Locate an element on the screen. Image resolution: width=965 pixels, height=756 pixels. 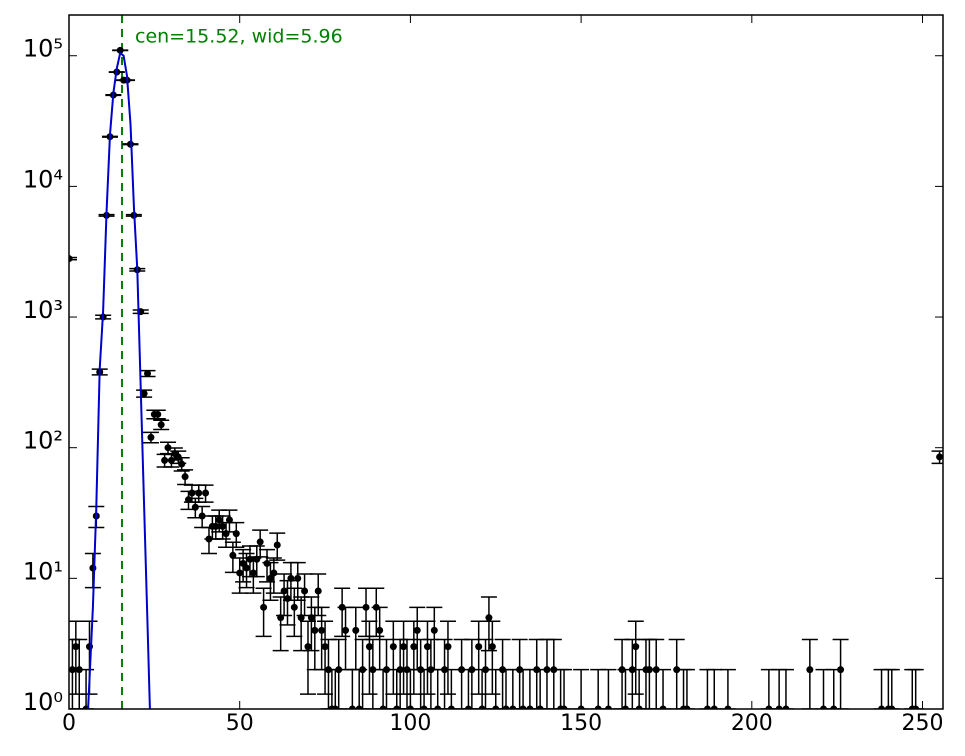
x-tick-label: 200 is located at coordinates (752, 723).